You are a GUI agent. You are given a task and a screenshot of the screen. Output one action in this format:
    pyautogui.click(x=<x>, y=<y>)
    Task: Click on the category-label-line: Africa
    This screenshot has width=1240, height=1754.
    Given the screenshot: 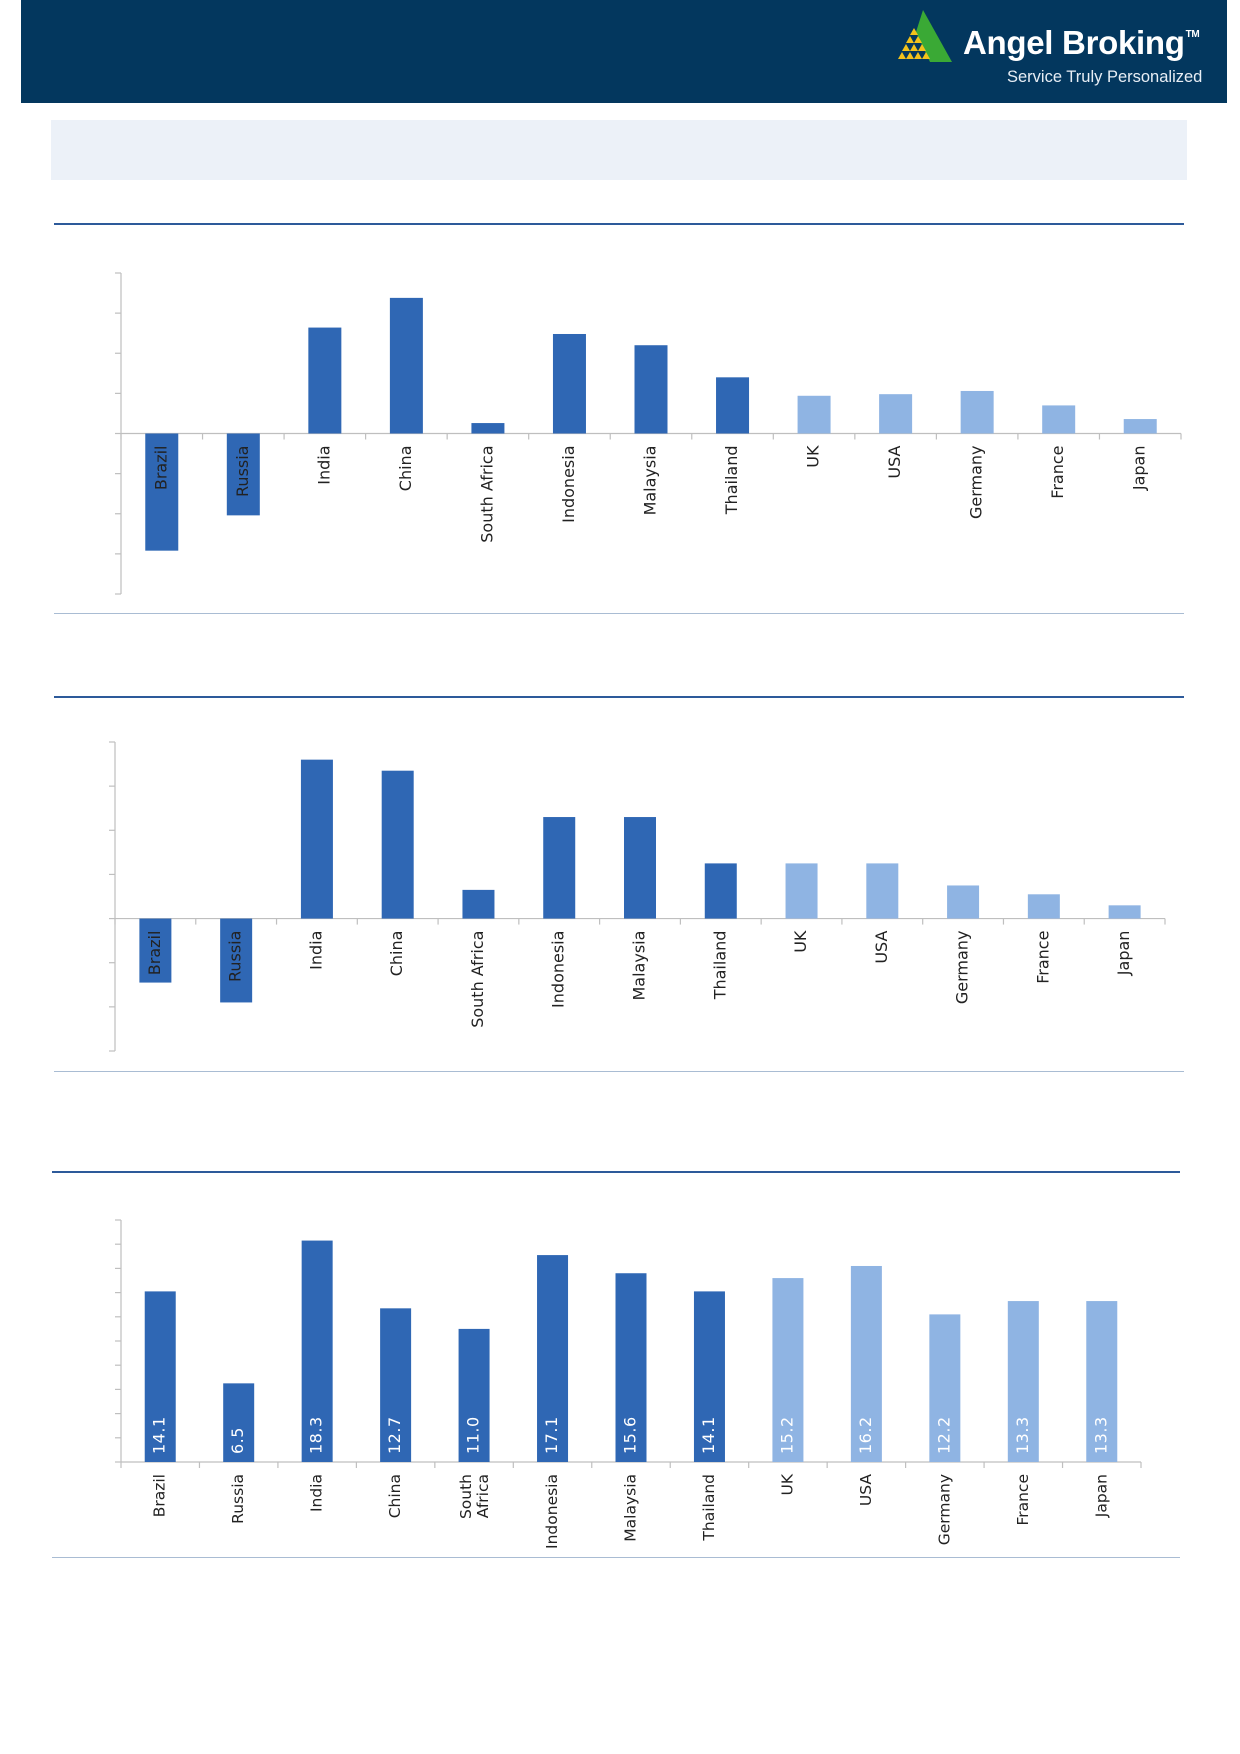 What is the action you would take?
    pyautogui.click(x=483, y=1496)
    